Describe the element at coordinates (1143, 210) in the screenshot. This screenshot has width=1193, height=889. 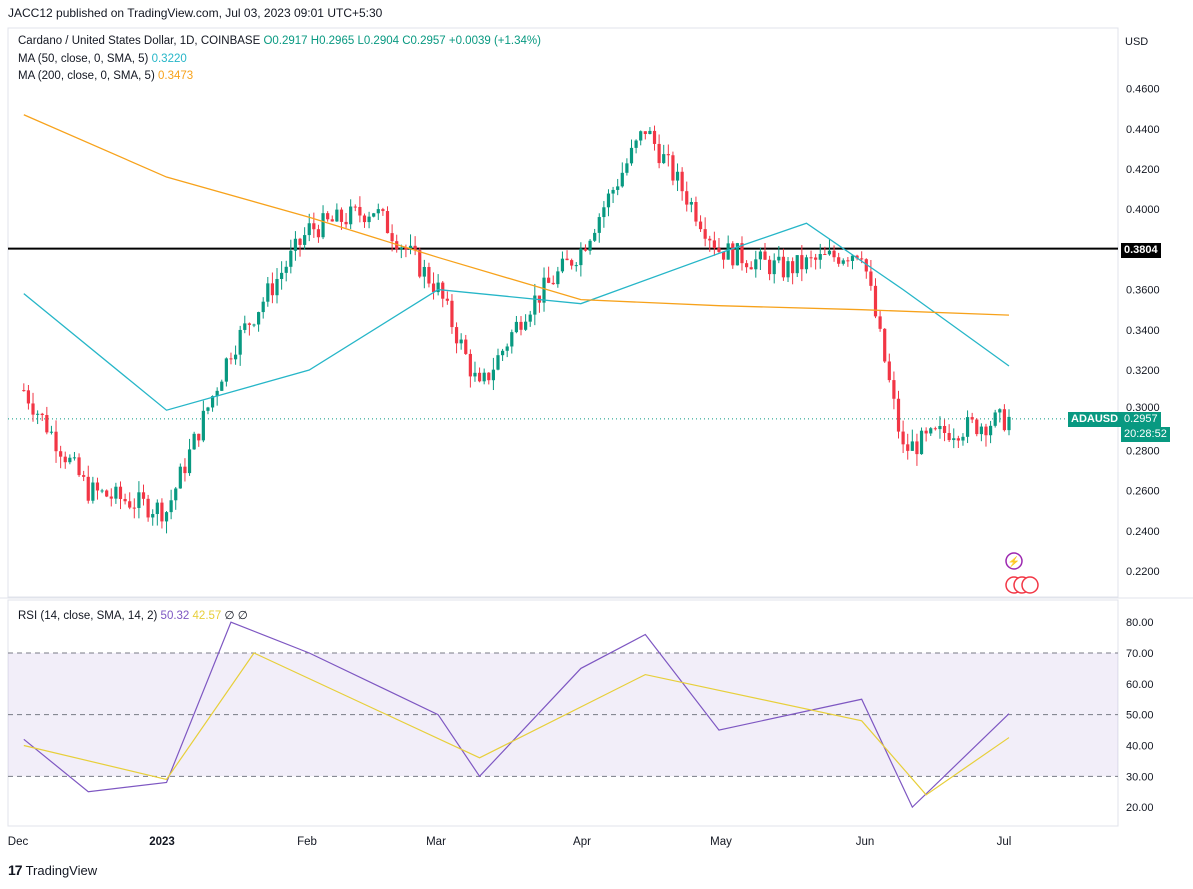
I see `price-tick-label: 0.4000` at that location.